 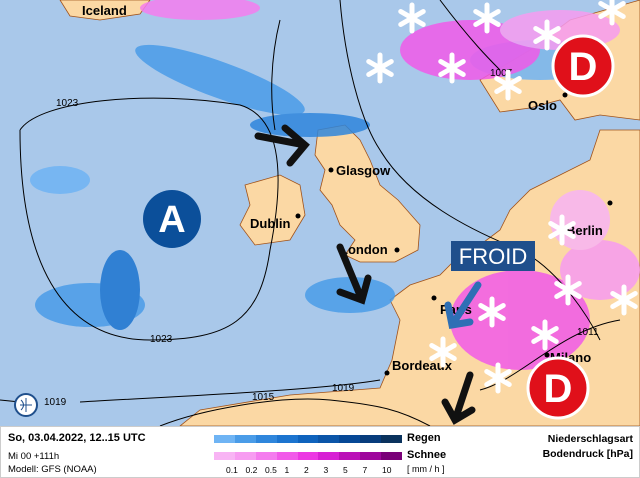 What do you see at coordinates (584, 230) in the screenshot?
I see `city-berlin: Berlin` at bounding box center [584, 230].